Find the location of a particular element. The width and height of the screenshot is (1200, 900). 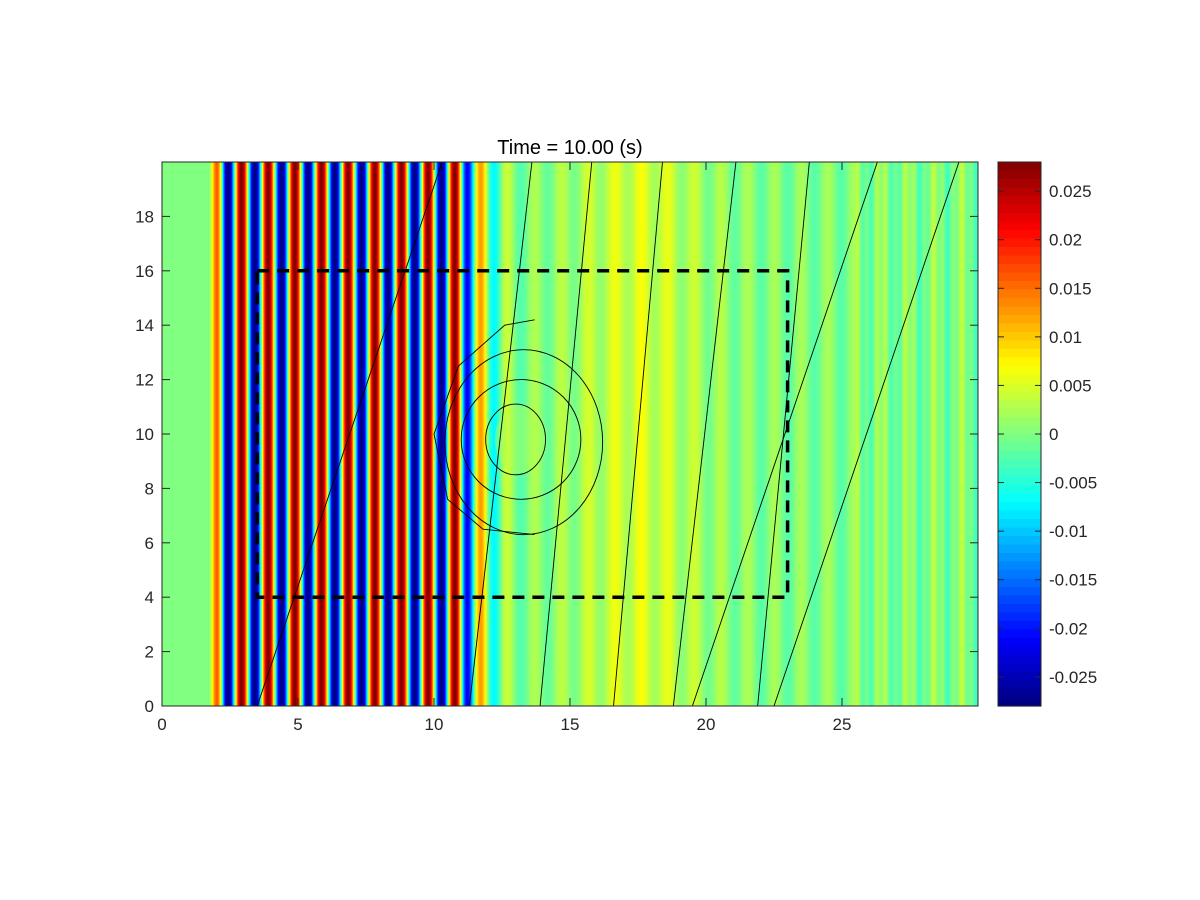

y-tick-label: 18 is located at coordinates (144, 216).